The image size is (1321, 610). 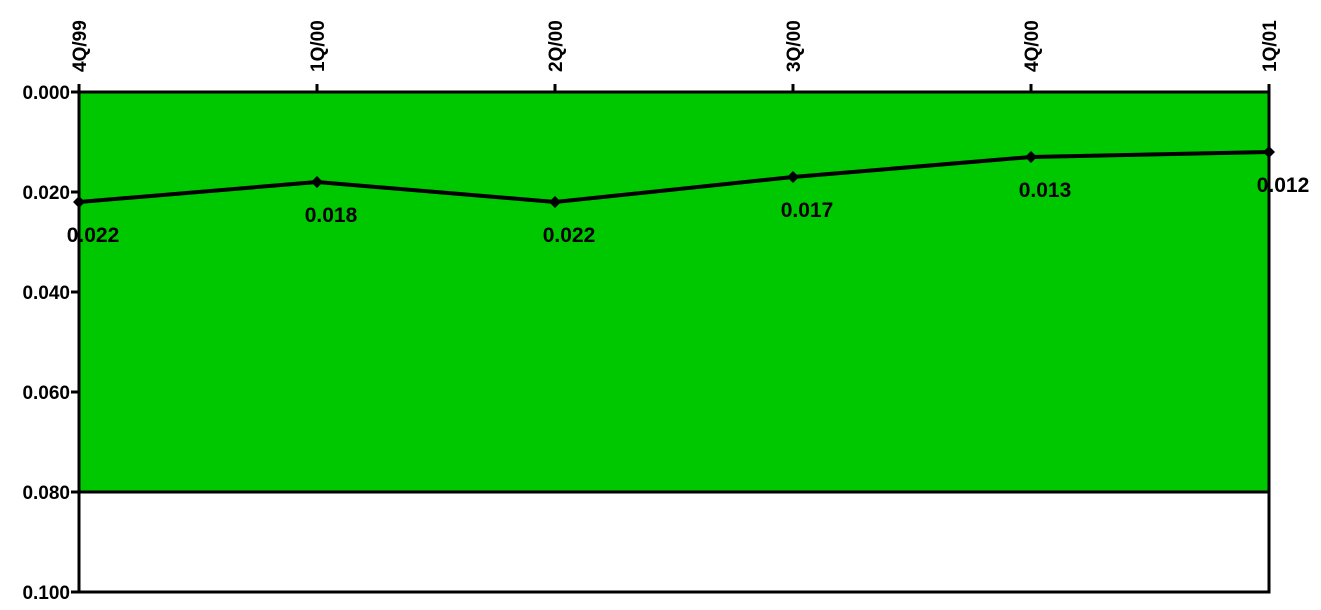 I want to click on x-tick-label: 2Q/00, so click(x=556, y=46).